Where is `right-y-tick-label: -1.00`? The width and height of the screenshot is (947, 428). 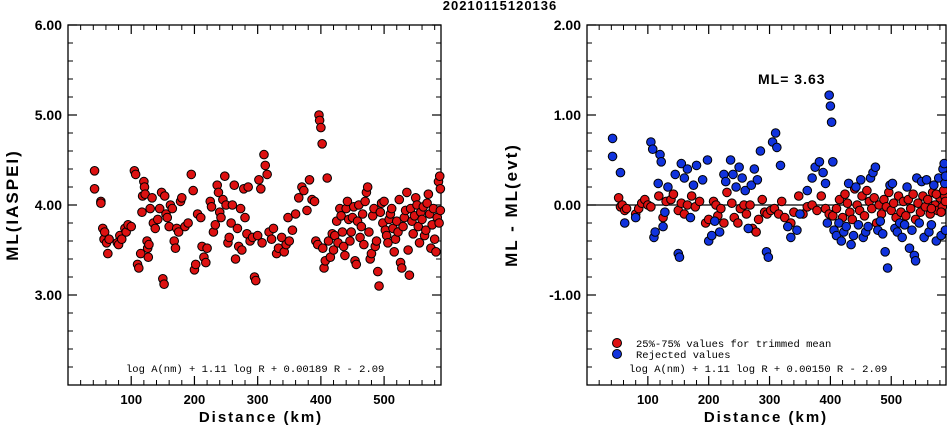 right-y-tick-label: -1.00 is located at coordinates (565, 295).